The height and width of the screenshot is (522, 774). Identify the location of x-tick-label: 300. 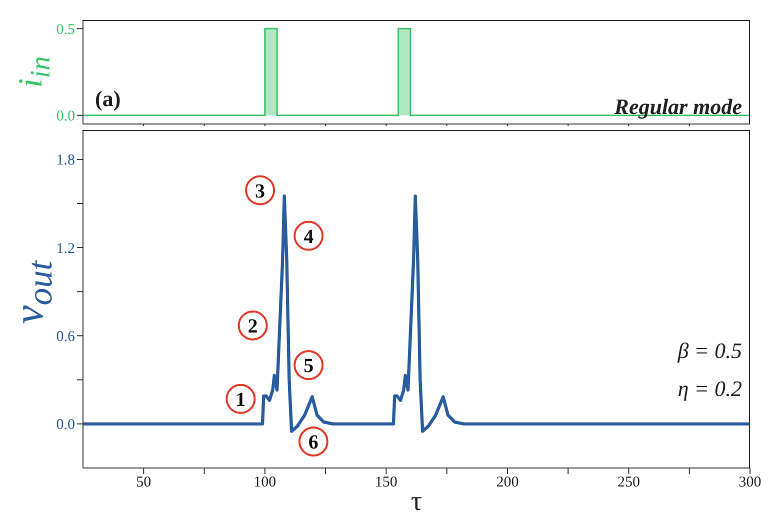
(750, 482).